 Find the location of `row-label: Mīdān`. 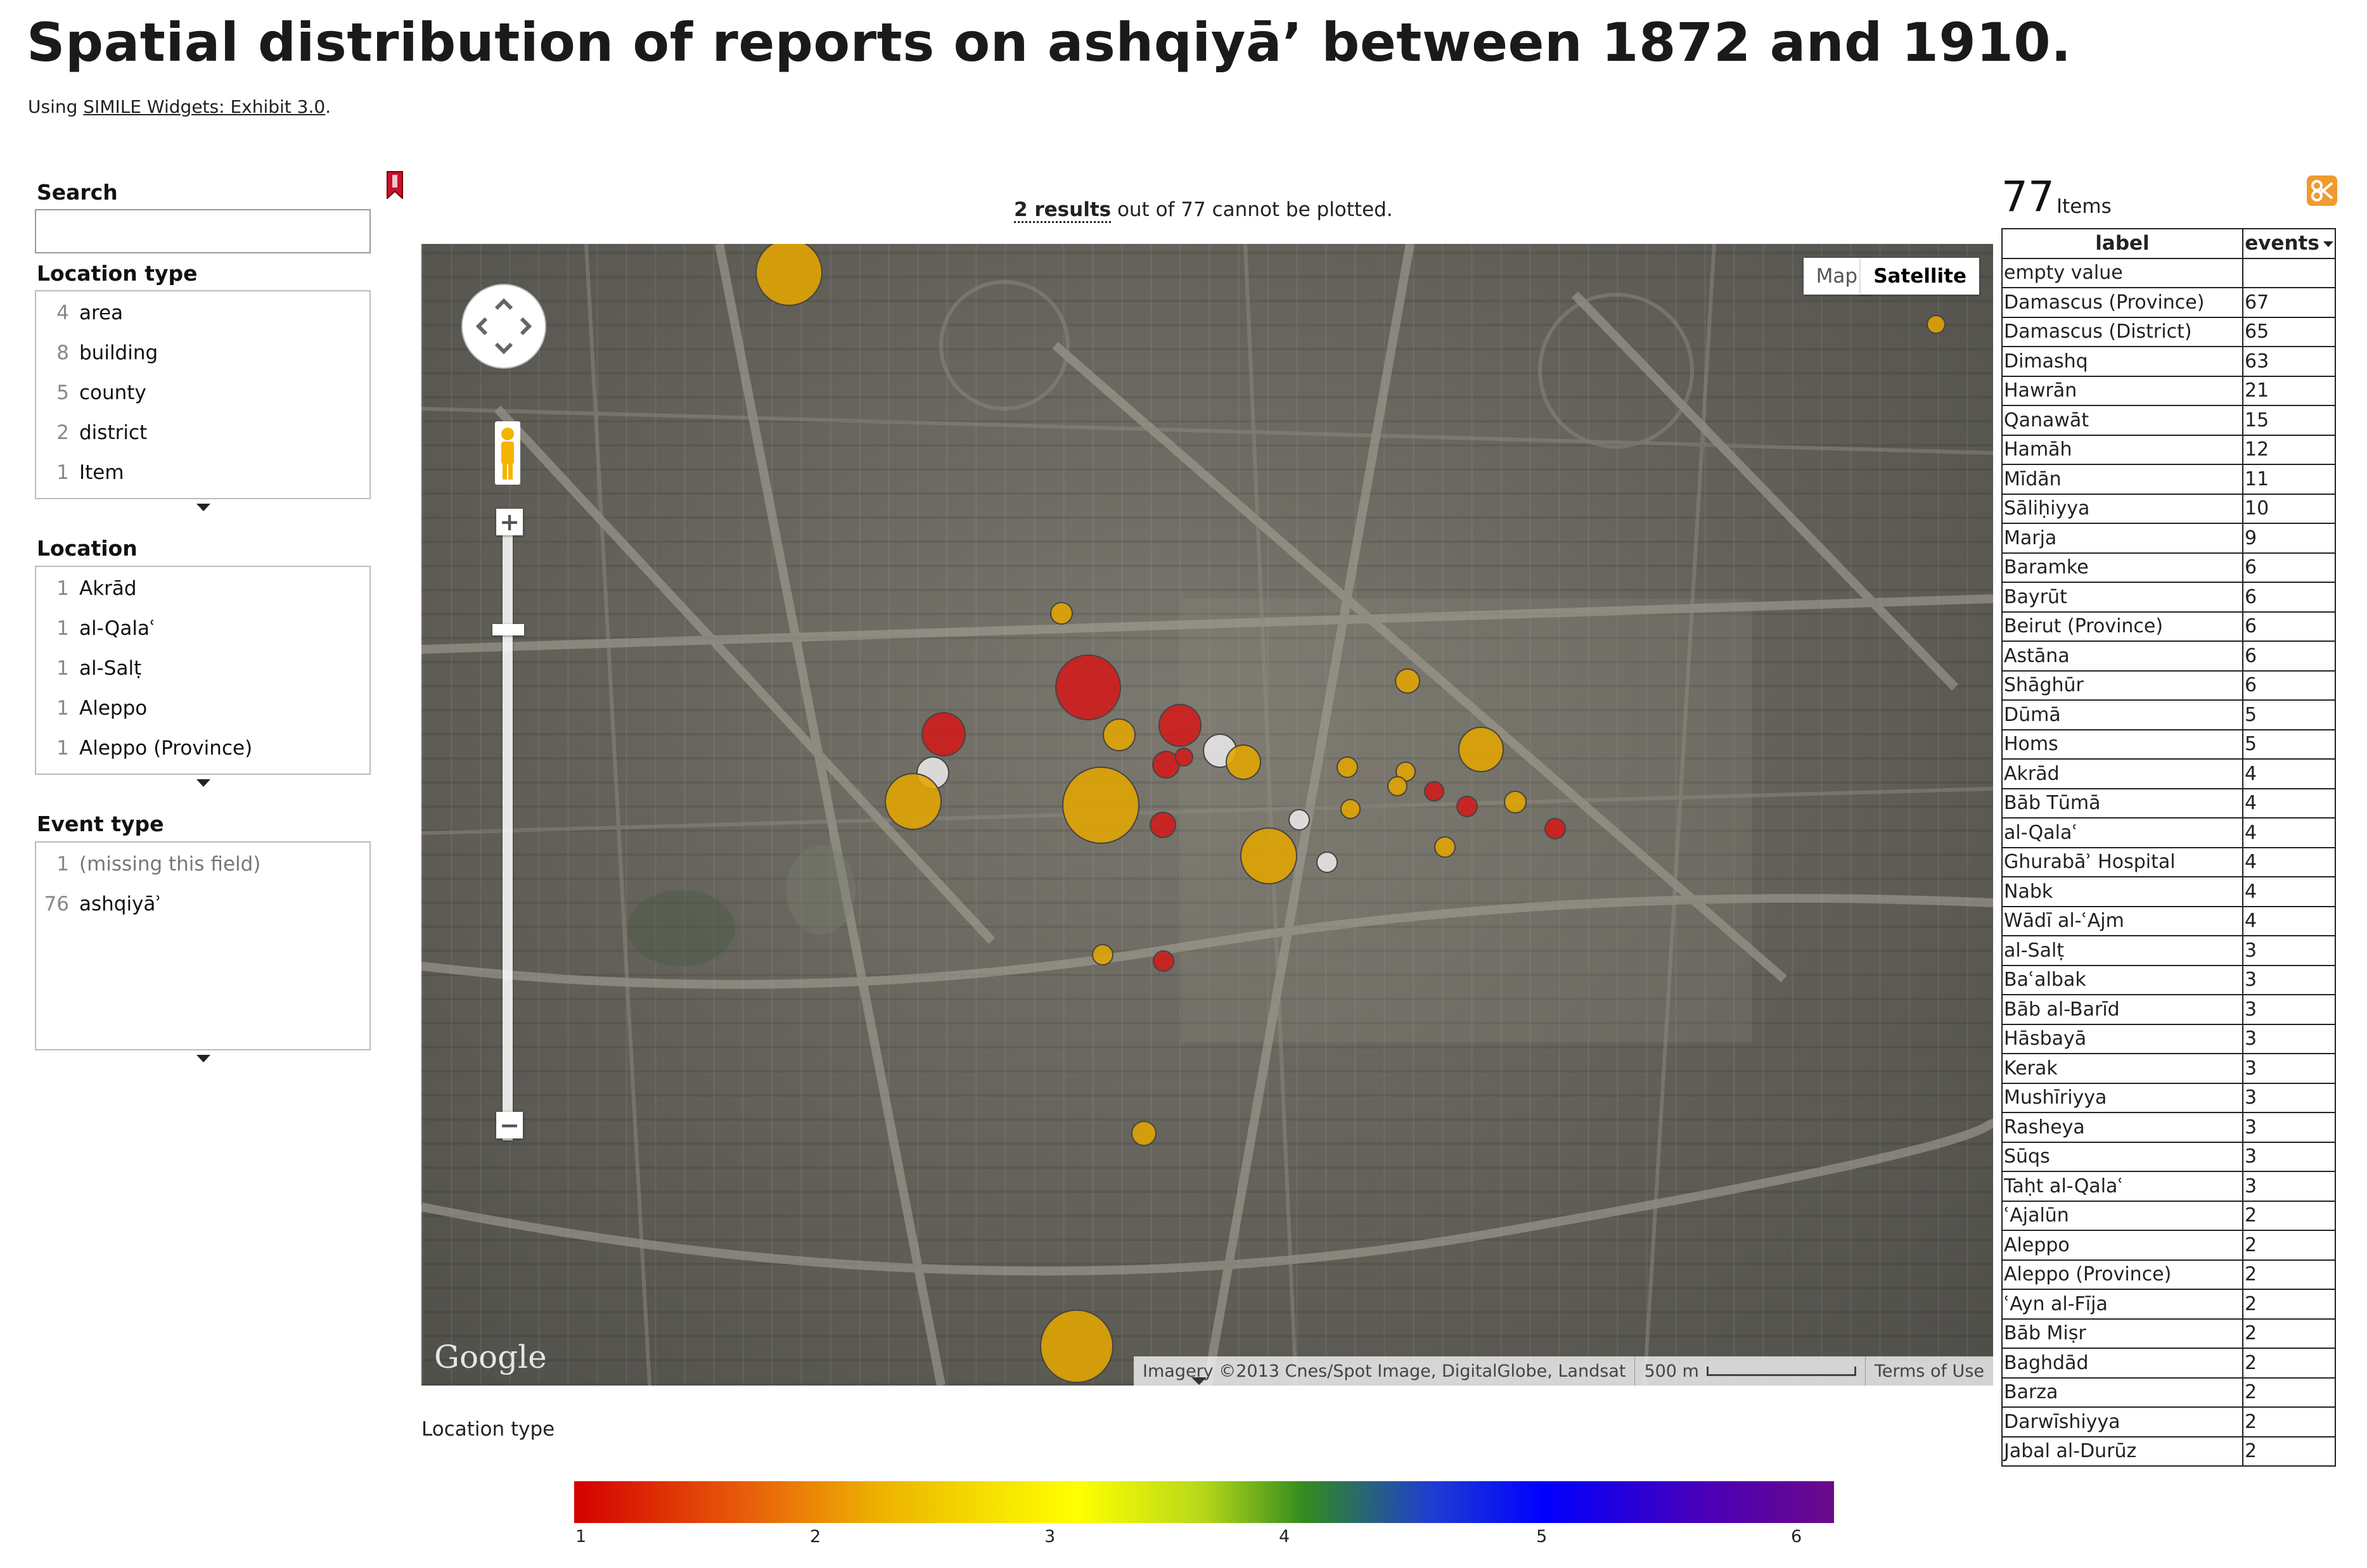

row-label: Mīdān is located at coordinates (2122, 479).